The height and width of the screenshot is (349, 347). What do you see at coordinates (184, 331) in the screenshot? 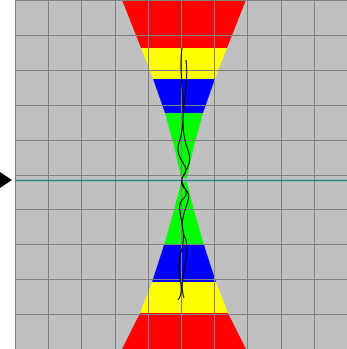
I see `beam-band-bottom-red` at bounding box center [184, 331].